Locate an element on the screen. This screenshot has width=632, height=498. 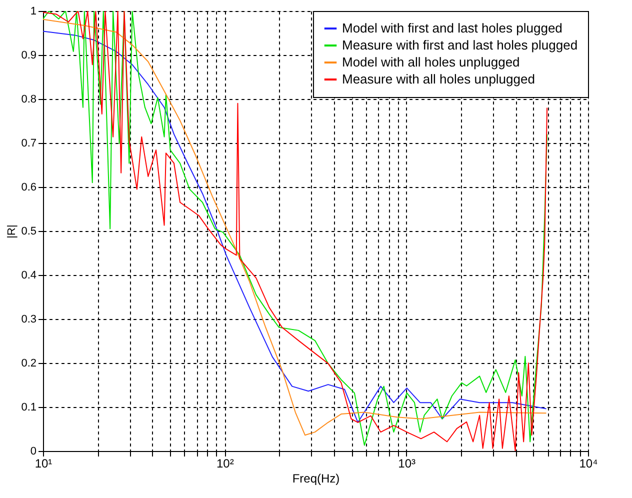
y-tick-label: 0.7 is located at coordinates (28, 144).